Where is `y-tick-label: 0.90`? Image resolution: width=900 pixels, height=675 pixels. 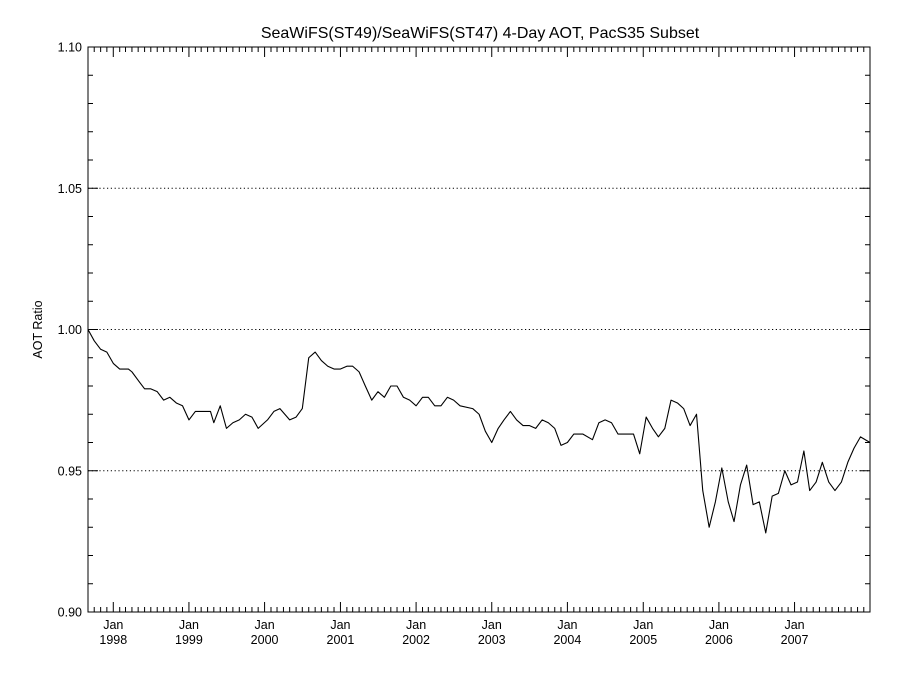
y-tick-label: 0.90 is located at coordinates (70, 613).